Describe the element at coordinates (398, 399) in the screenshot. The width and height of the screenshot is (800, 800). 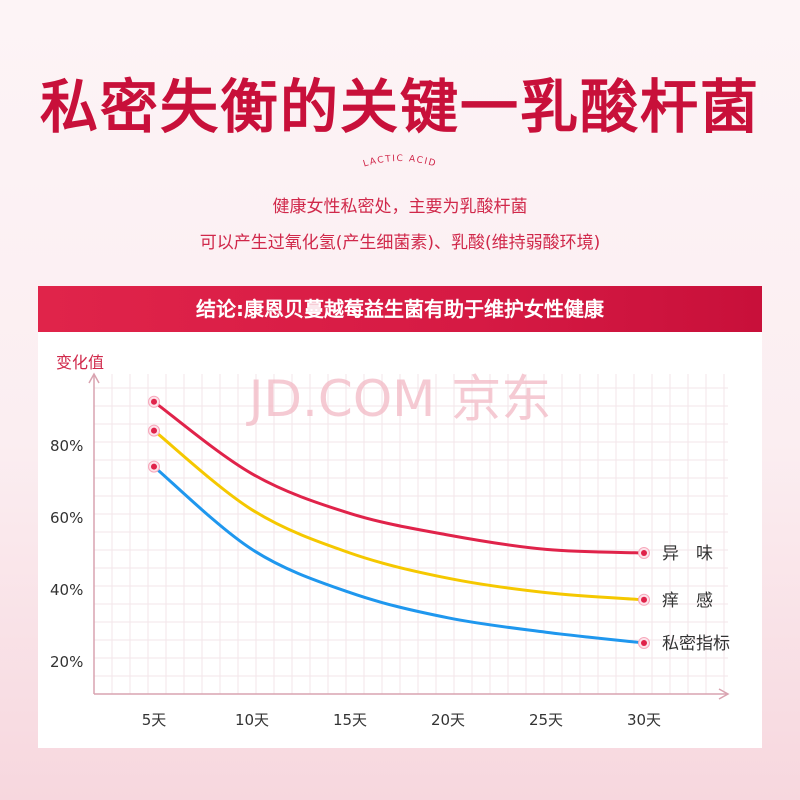
I see `watermark-text: JD.COM 京东` at that location.